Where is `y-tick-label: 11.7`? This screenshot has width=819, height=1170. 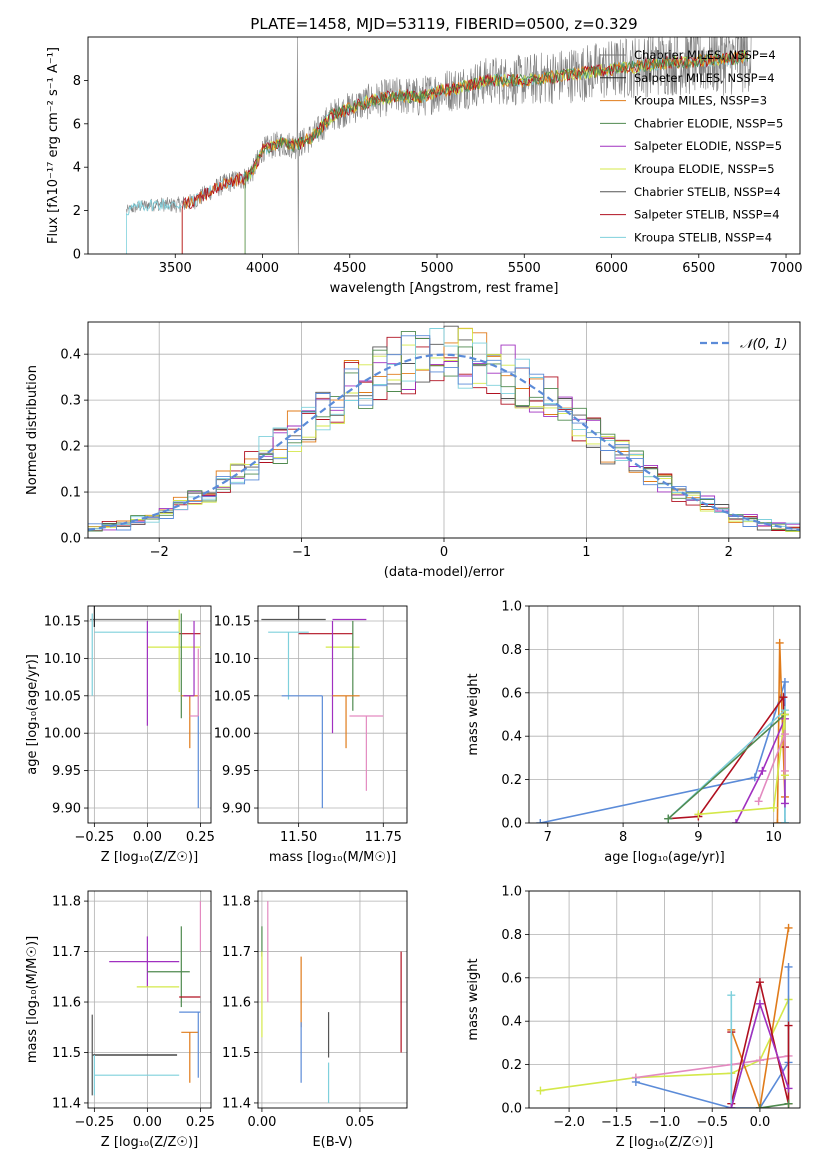
y-tick-label: 11.7 is located at coordinates (236, 952).